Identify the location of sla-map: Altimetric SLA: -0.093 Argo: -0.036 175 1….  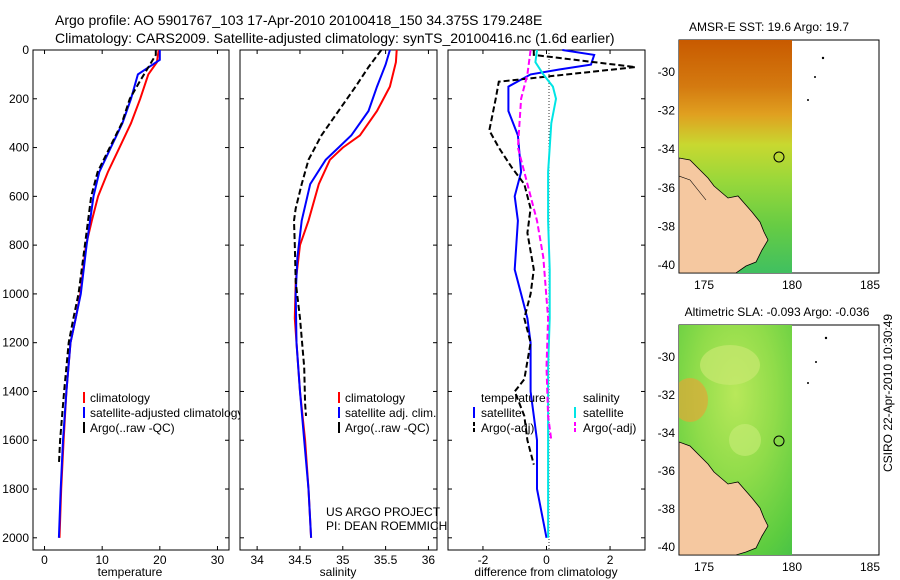
(769, 439).